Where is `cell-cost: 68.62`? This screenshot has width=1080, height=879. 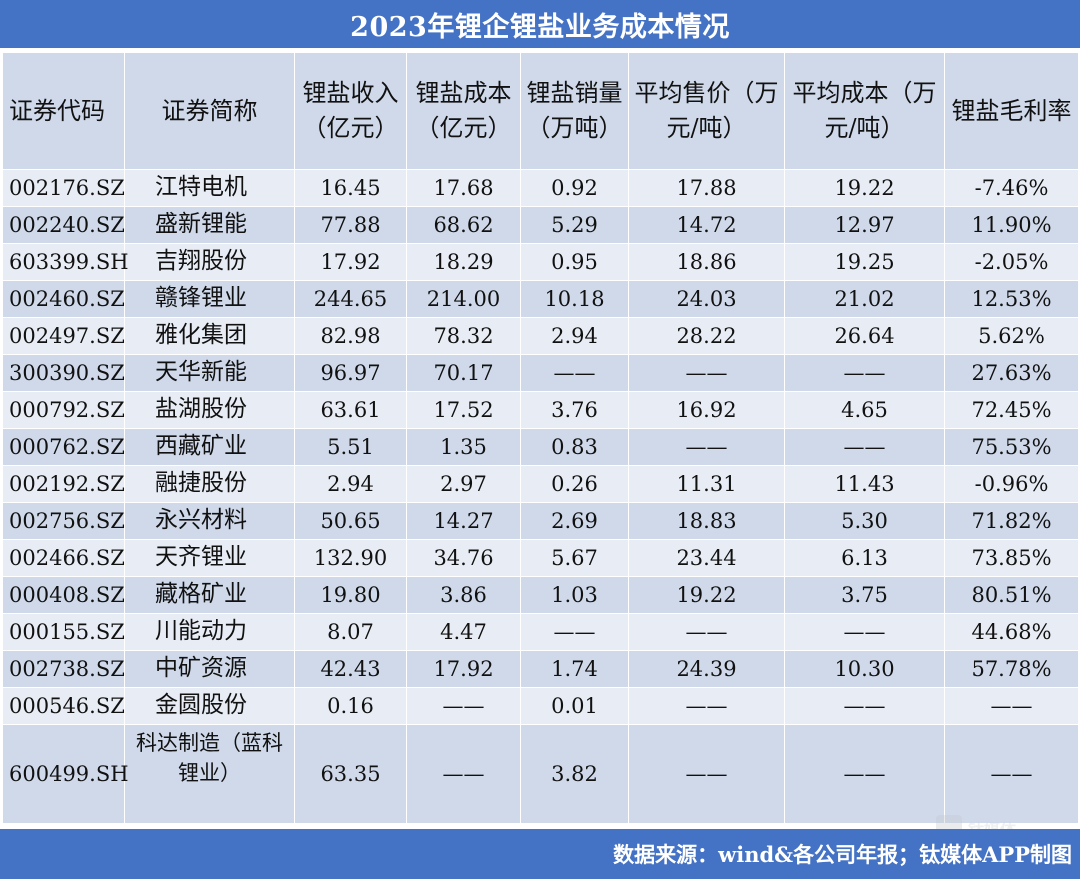
cell-cost: 68.62 is located at coordinates (463, 225).